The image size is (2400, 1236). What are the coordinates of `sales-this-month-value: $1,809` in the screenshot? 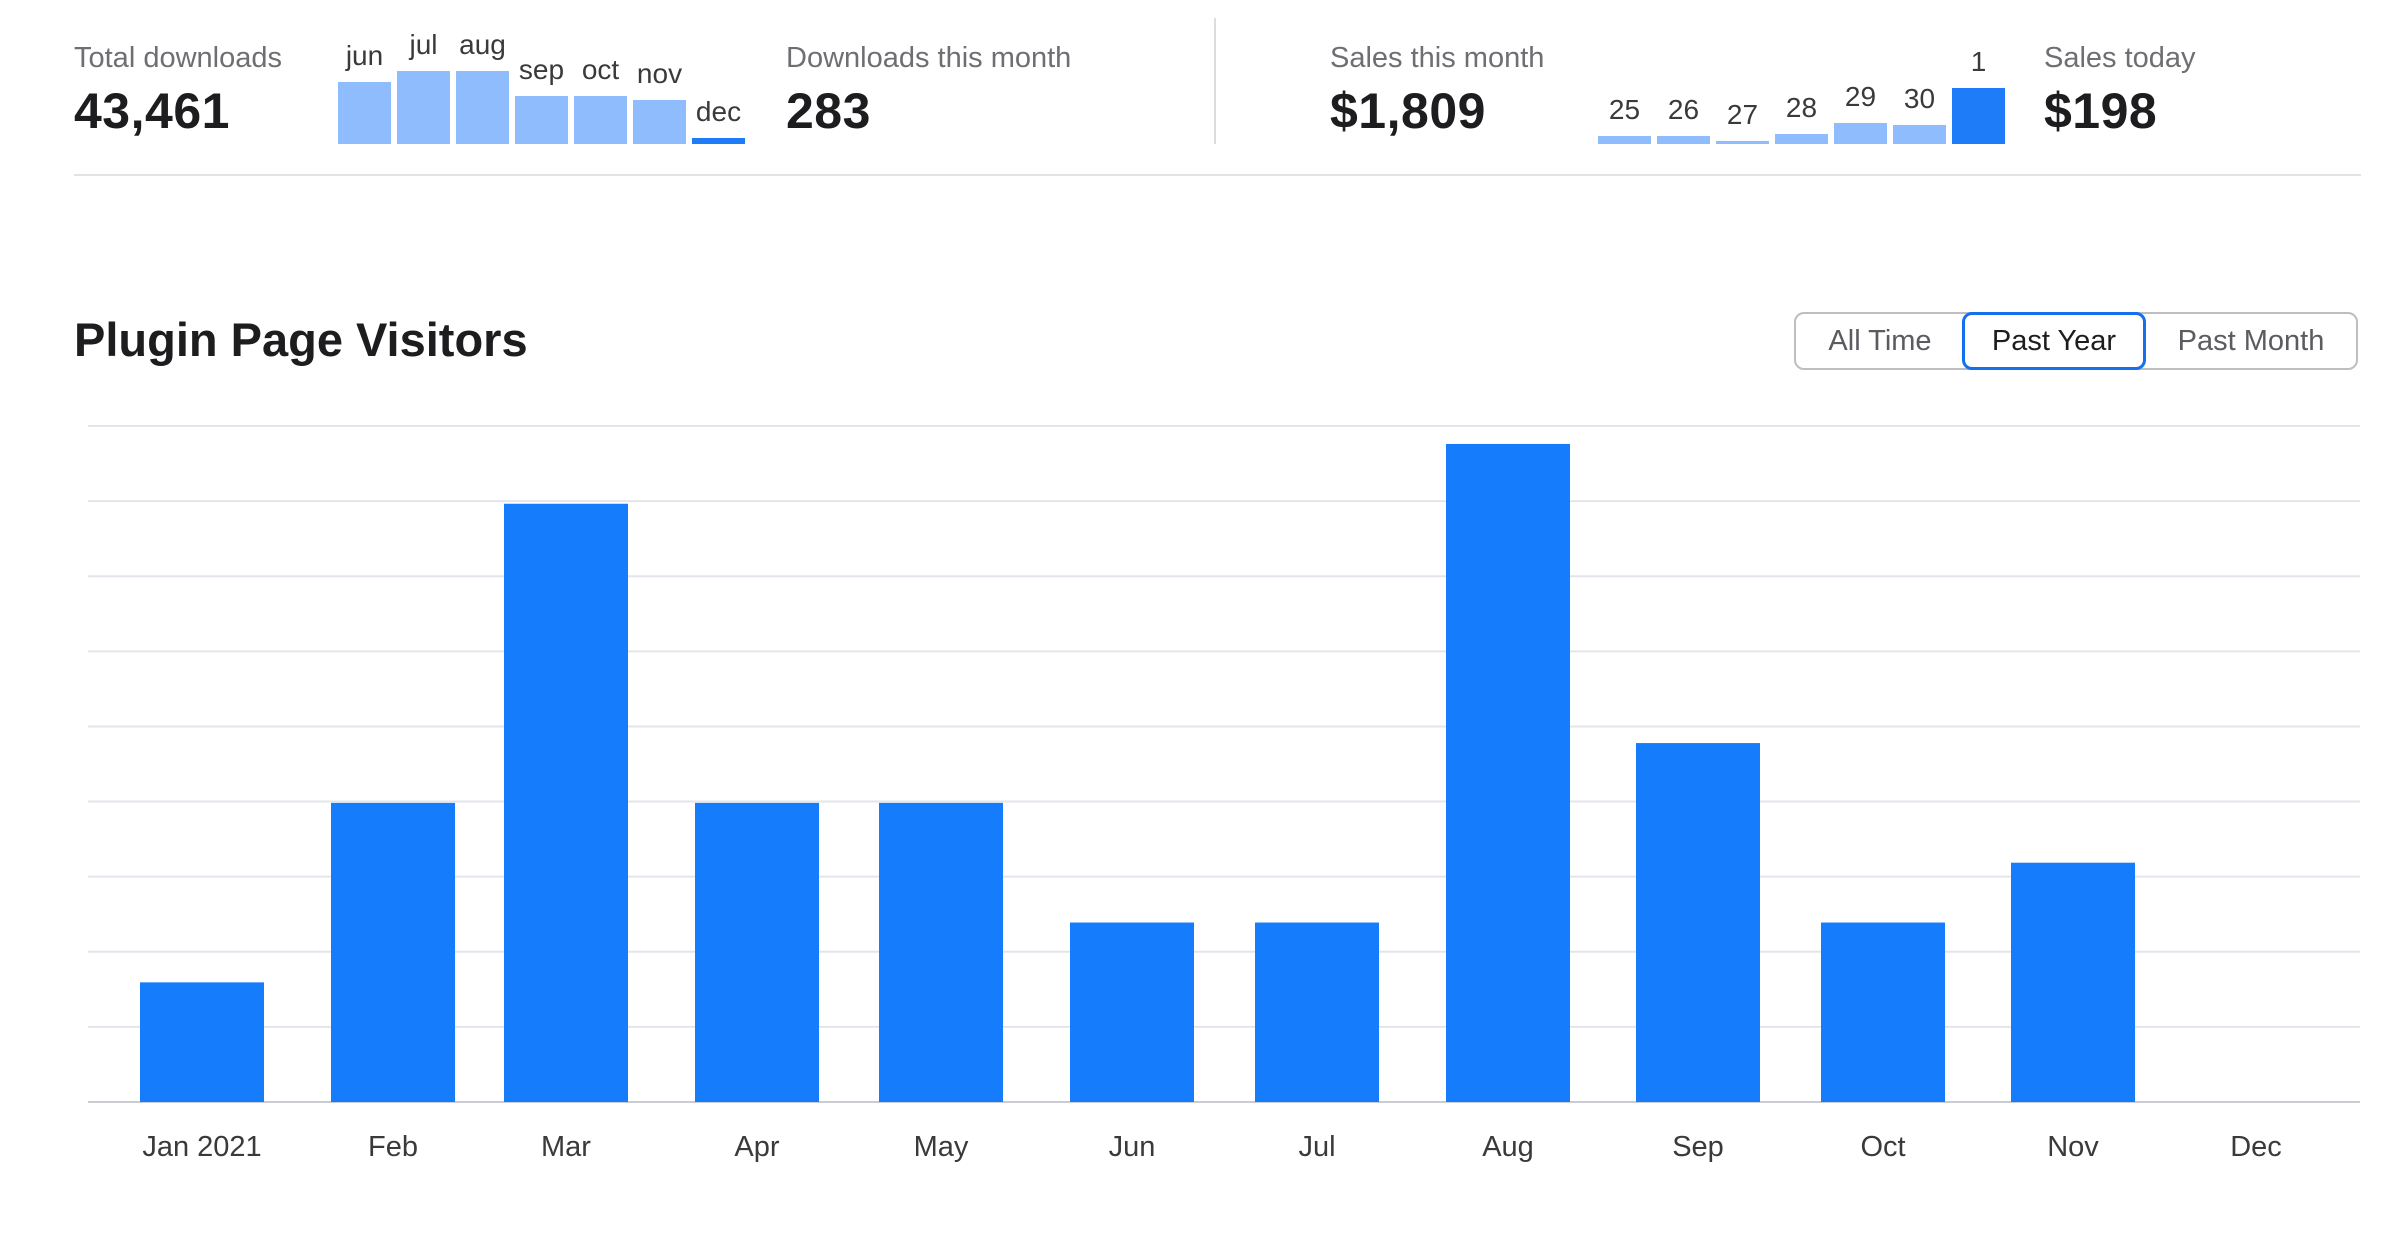 It's located at (1408, 111).